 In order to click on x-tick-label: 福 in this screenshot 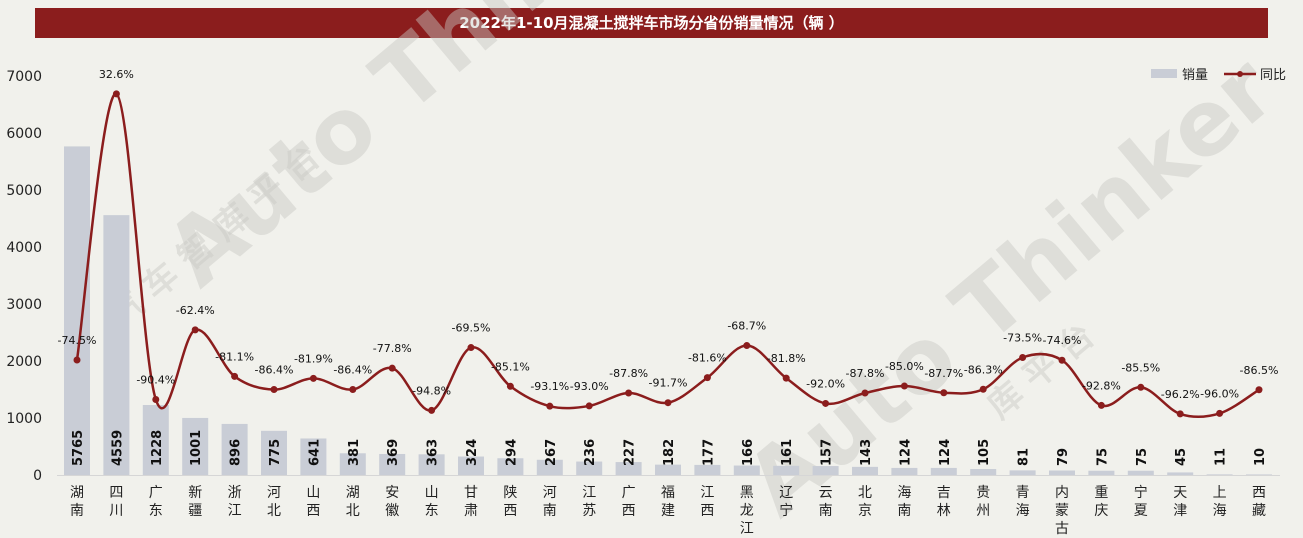, I will do `click(668, 493)`.